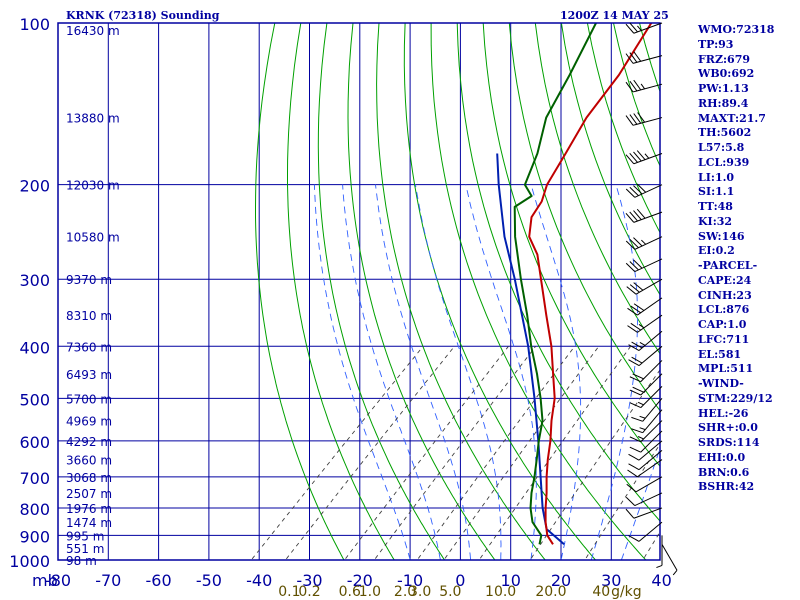 This screenshot has width=800, height=600. Describe the element at coordinates (716, 177) in the screenshot. I see `index-entry: LI:1.0` at that location.